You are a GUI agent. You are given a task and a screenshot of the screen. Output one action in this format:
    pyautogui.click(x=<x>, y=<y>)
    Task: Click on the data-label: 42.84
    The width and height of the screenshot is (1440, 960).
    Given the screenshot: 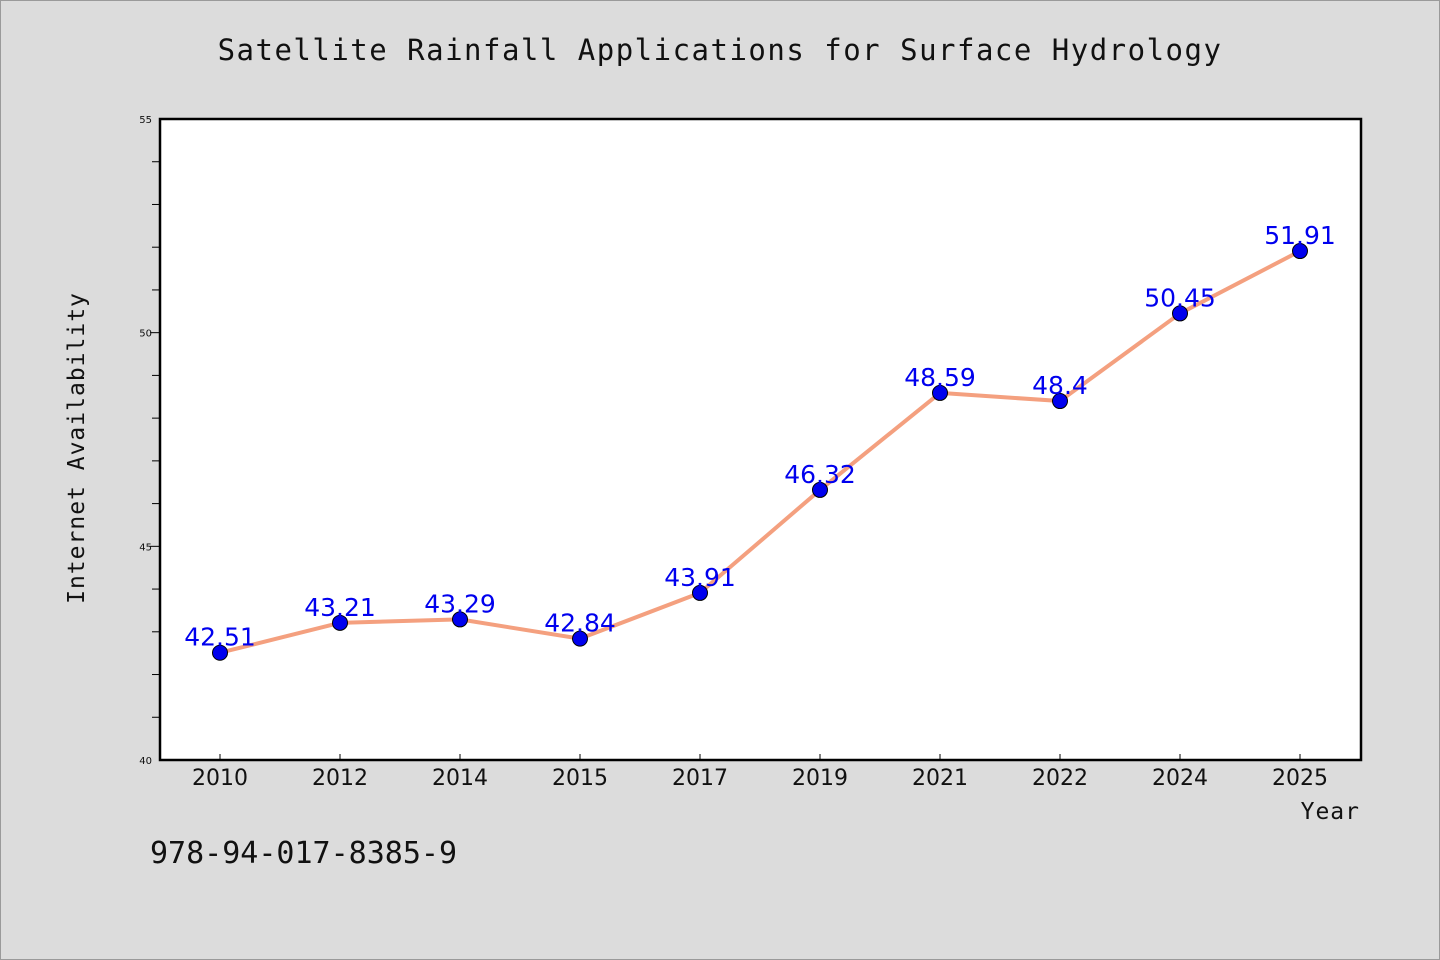 What is the action you would take?
    pyautogui.click(x=580, y=623)
    